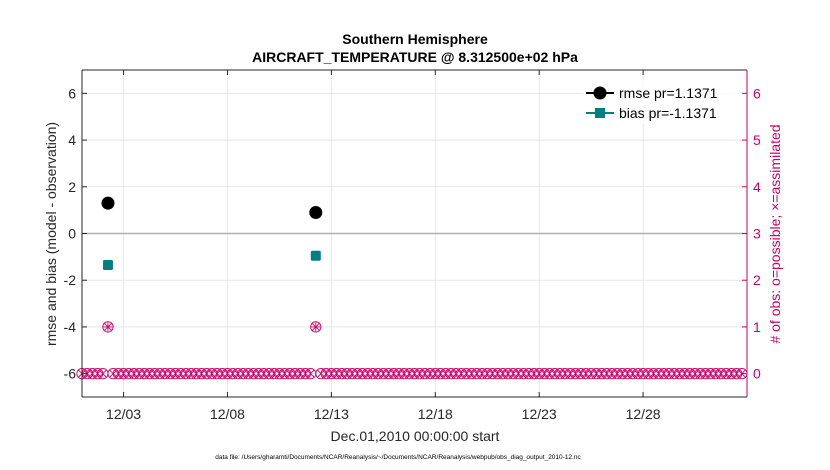 Image resolution: width=830 pixels, height=470 pixels. I want to click on y-tick-label-right-1: 1, so click(757, 327).